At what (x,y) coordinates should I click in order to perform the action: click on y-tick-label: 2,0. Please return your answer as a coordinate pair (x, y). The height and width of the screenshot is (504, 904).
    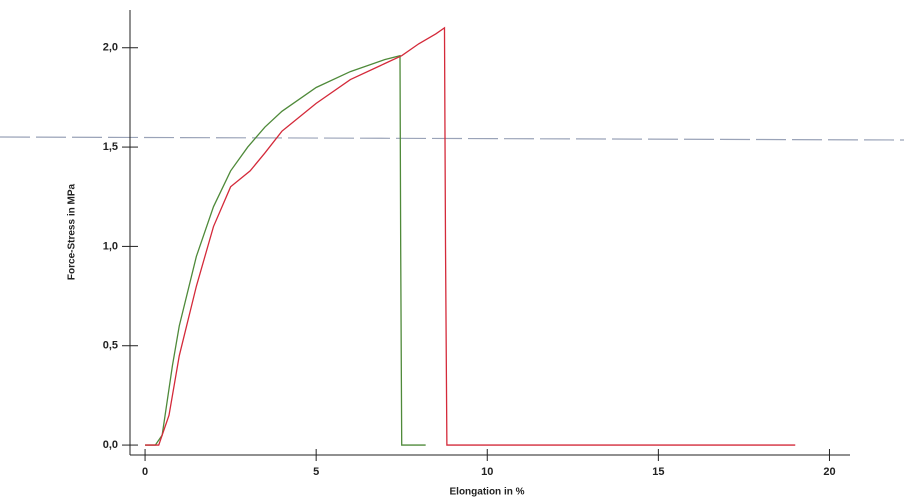
    Looking at the image, I should click on (110, 48).